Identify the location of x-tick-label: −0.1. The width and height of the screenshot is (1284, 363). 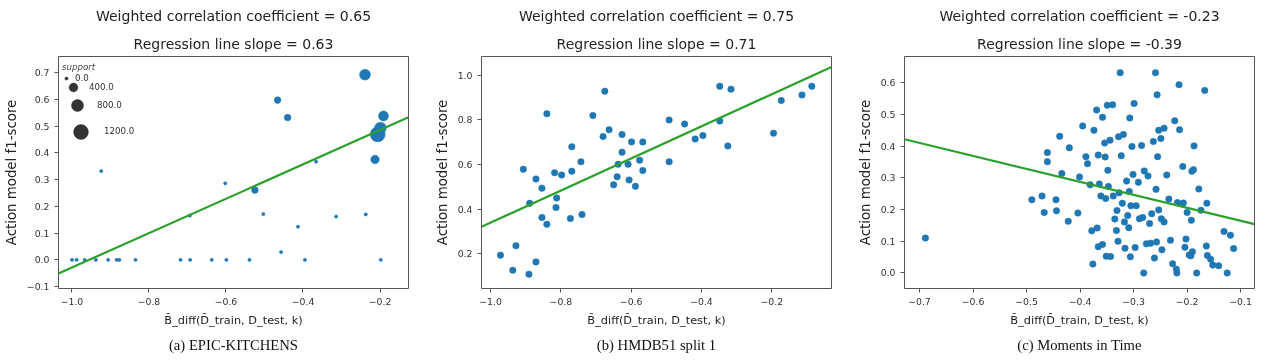
(1240, 301).